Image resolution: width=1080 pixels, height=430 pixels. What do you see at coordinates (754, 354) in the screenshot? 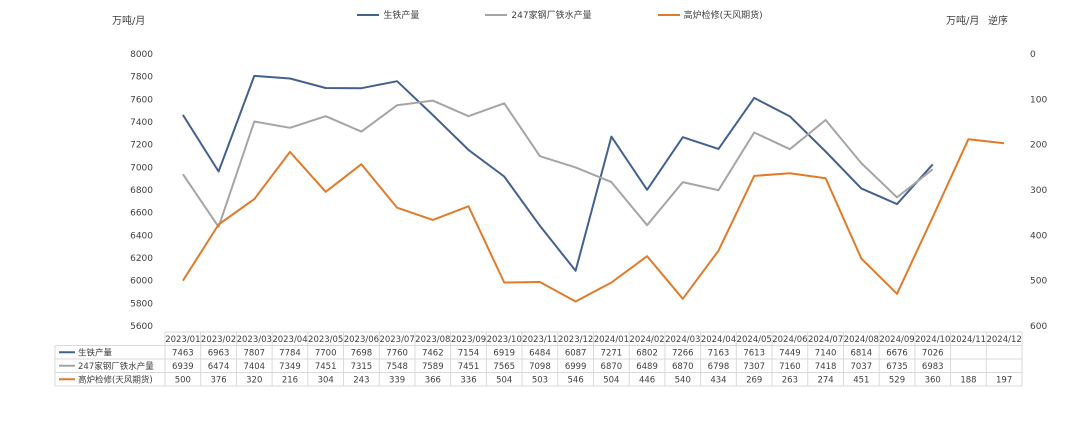
I see `table-cell: 7613` at bounding box center [754, 354].